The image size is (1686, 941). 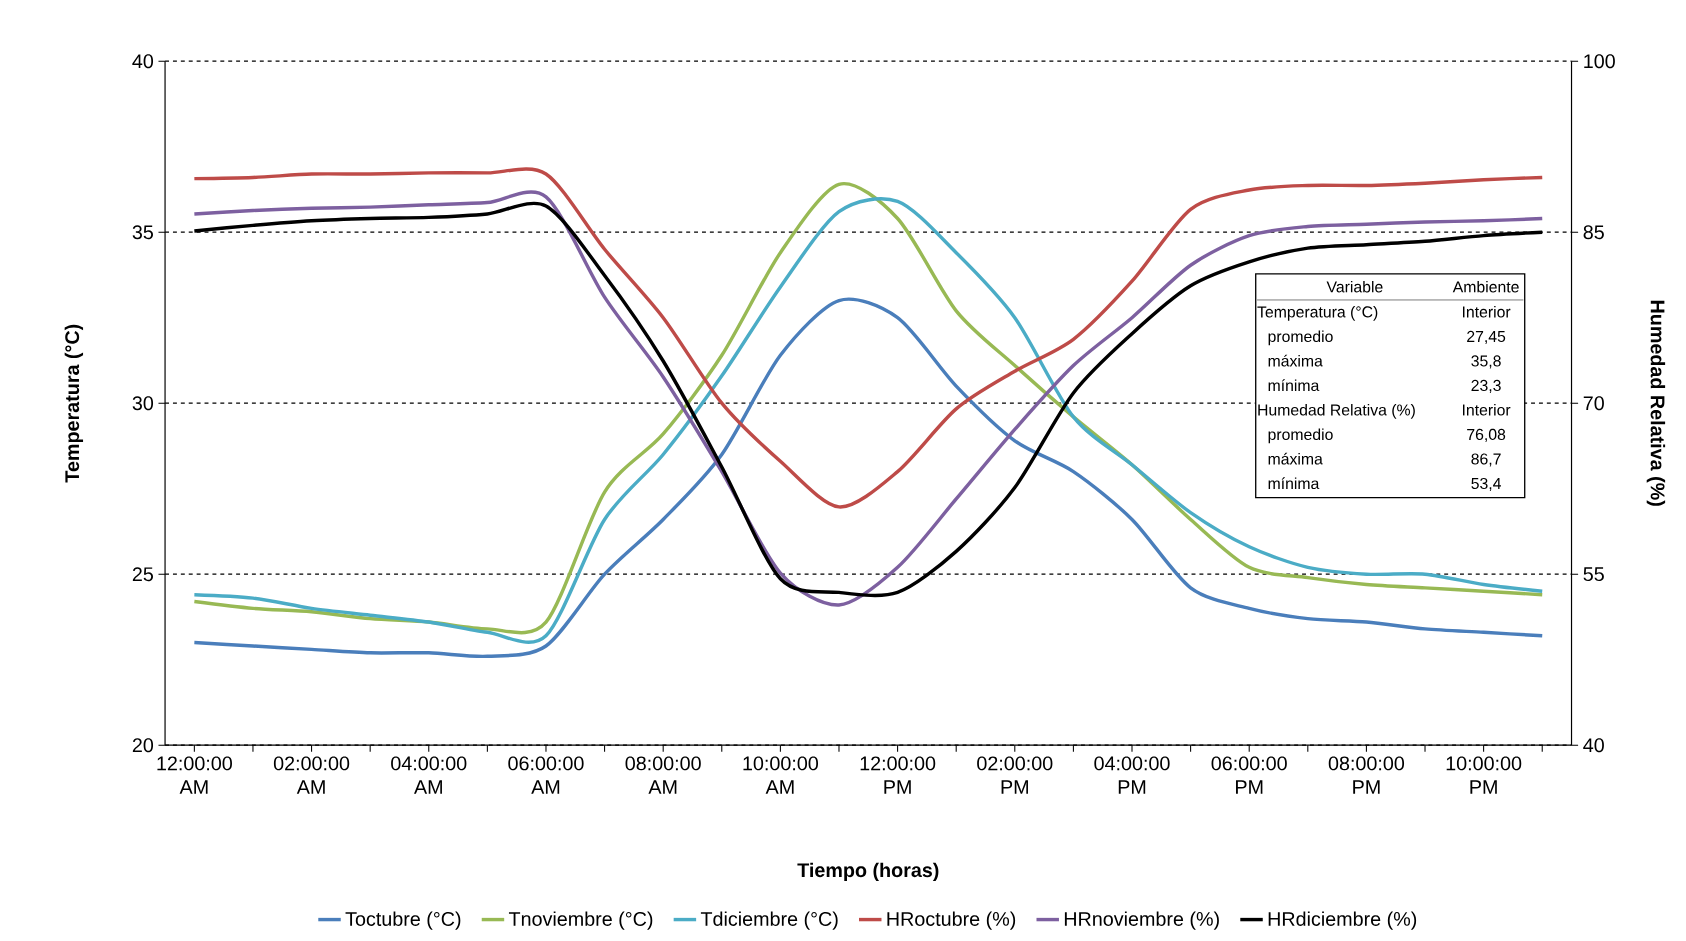 I want to click on annotation: Variable, so click(x=1354, y=287).